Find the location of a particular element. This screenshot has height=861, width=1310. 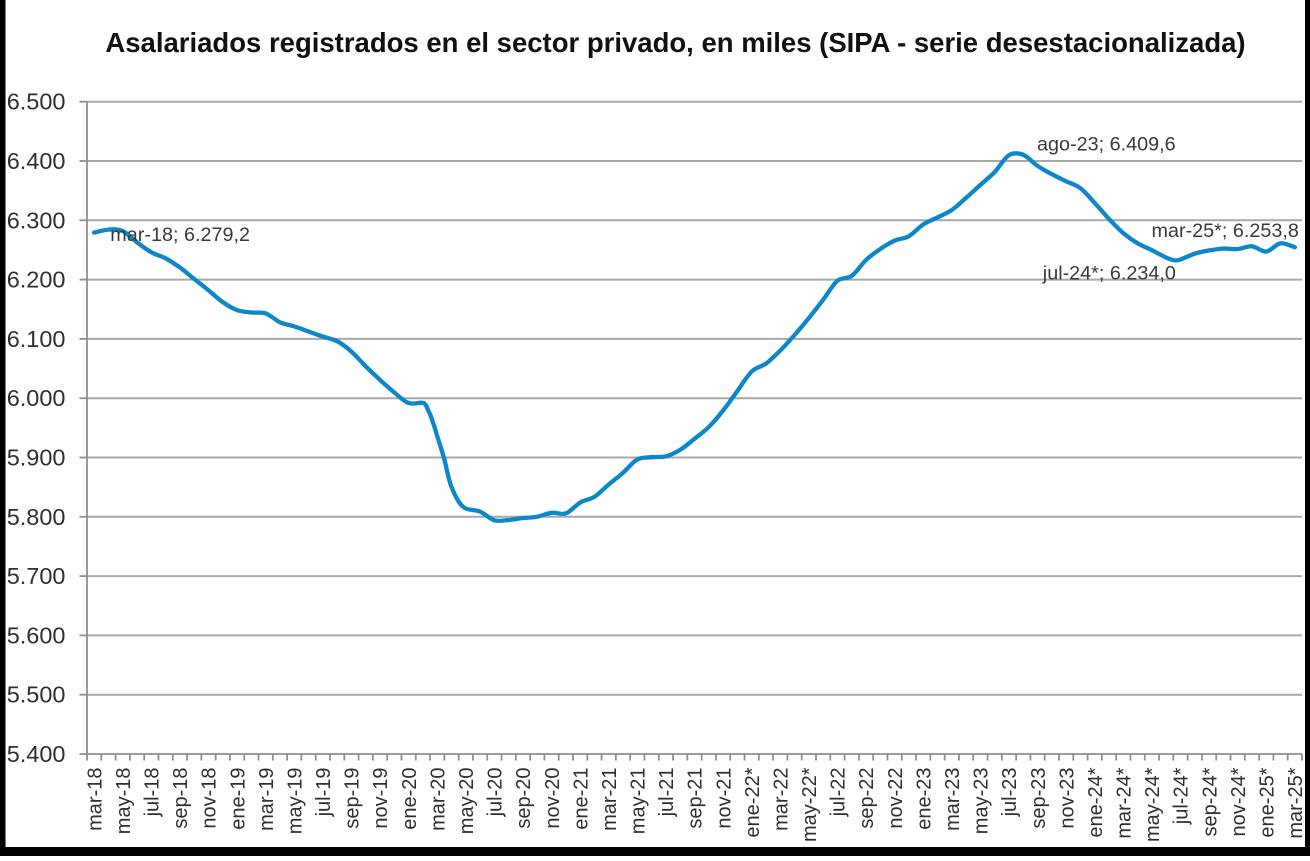

svg-text: 6.000 is located at coordinates (36, 398).